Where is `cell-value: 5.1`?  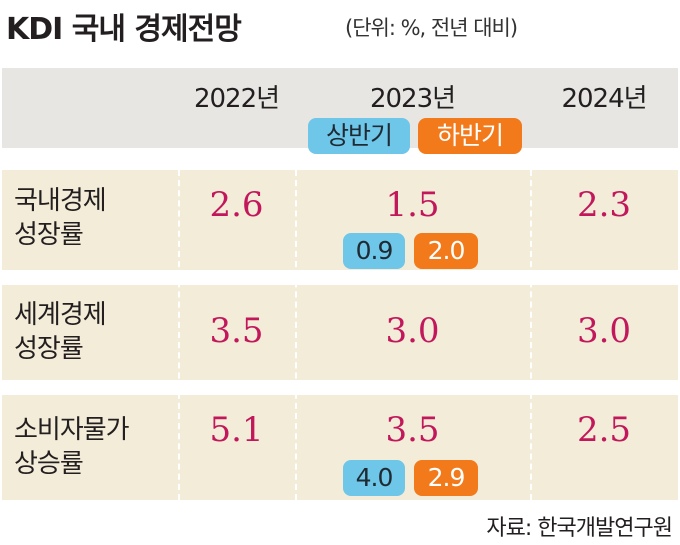 cell-value: 5.1 is located at coordinates (236, 430).